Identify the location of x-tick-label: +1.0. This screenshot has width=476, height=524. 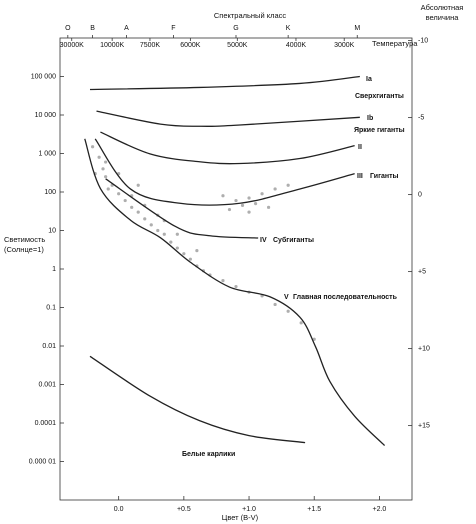
(249, 509).